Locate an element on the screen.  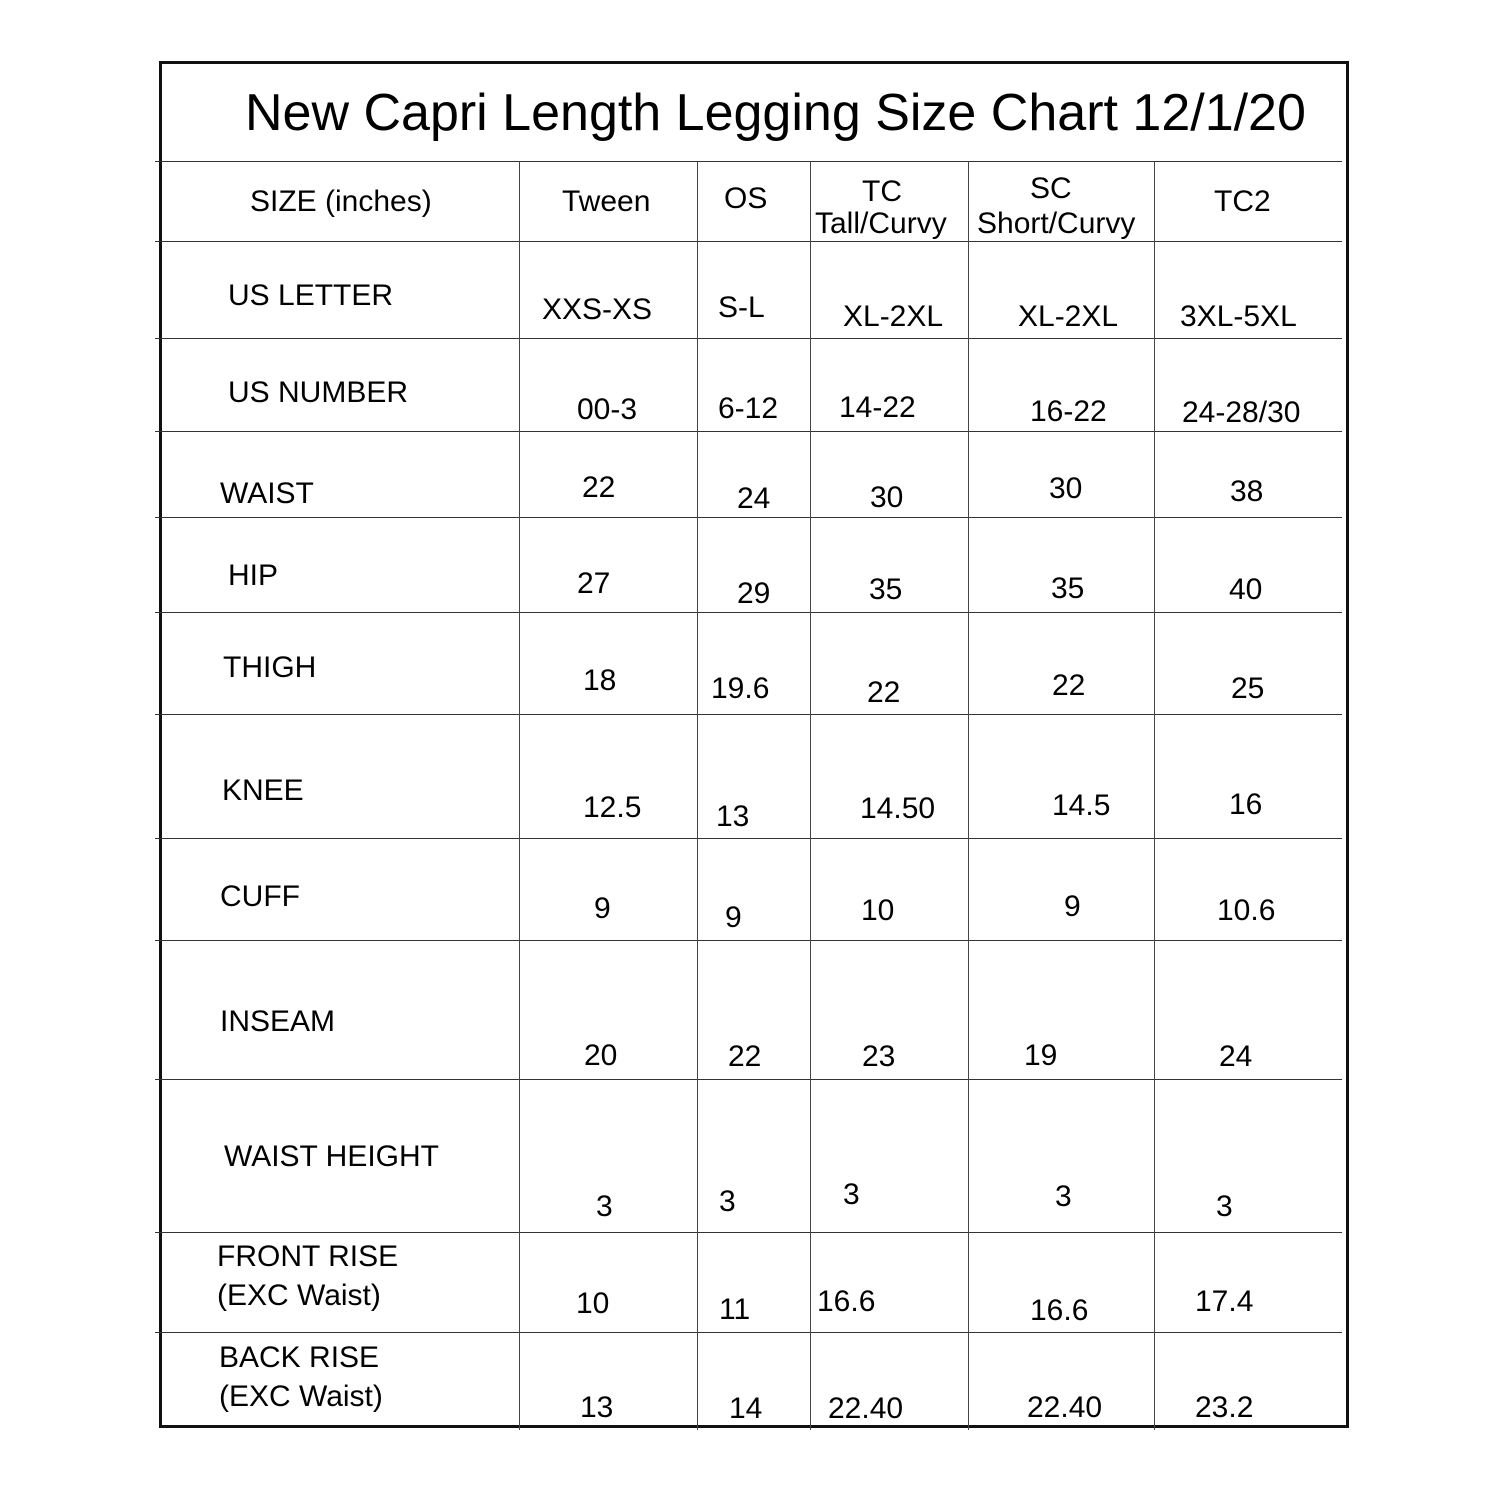
table-cell: 10.6 is located at coordinates (1246, 910).